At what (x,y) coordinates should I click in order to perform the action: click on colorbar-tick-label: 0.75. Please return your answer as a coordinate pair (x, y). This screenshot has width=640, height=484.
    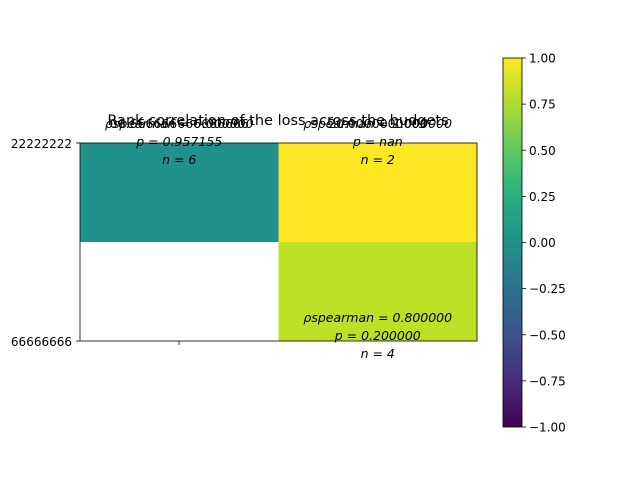
    Looking at the image, I should click on (542, 105).